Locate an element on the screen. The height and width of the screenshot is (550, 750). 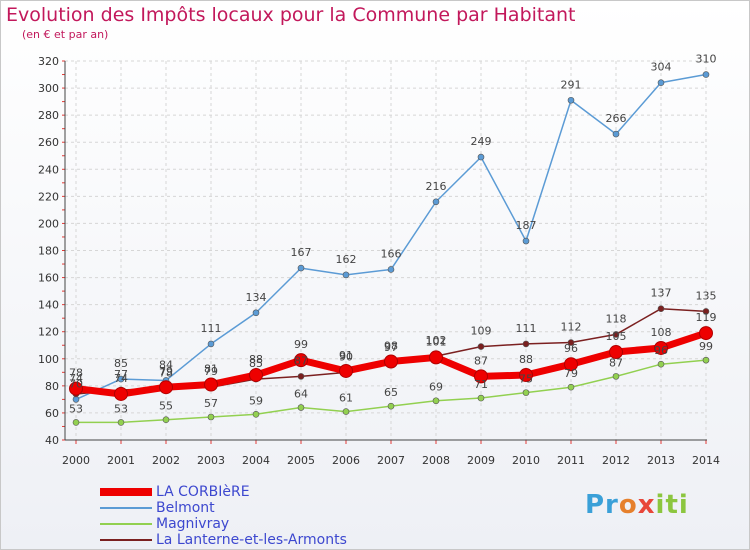
data-label: 84 is located at coordinates (166, 364).